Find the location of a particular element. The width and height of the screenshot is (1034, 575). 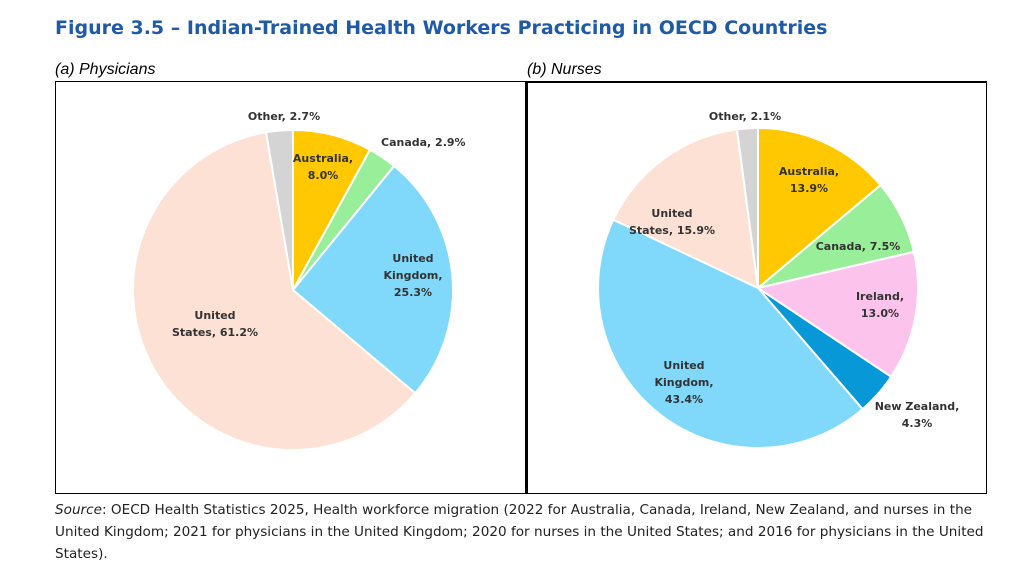

source-label: Source is located at coordinates (78, 510).